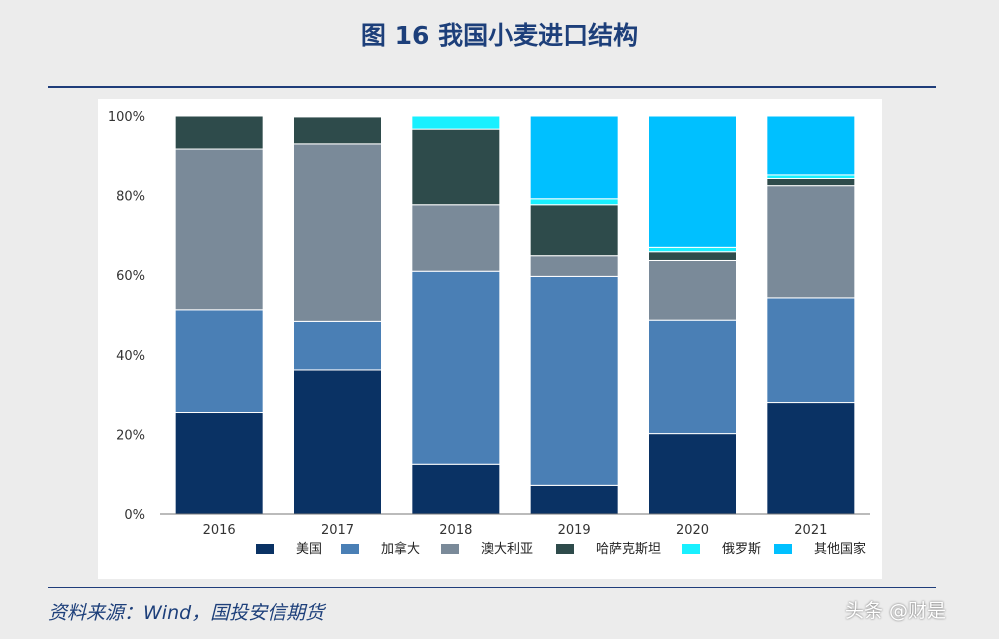  I want to click on y-tick-label: 20%, so click(130, 435).